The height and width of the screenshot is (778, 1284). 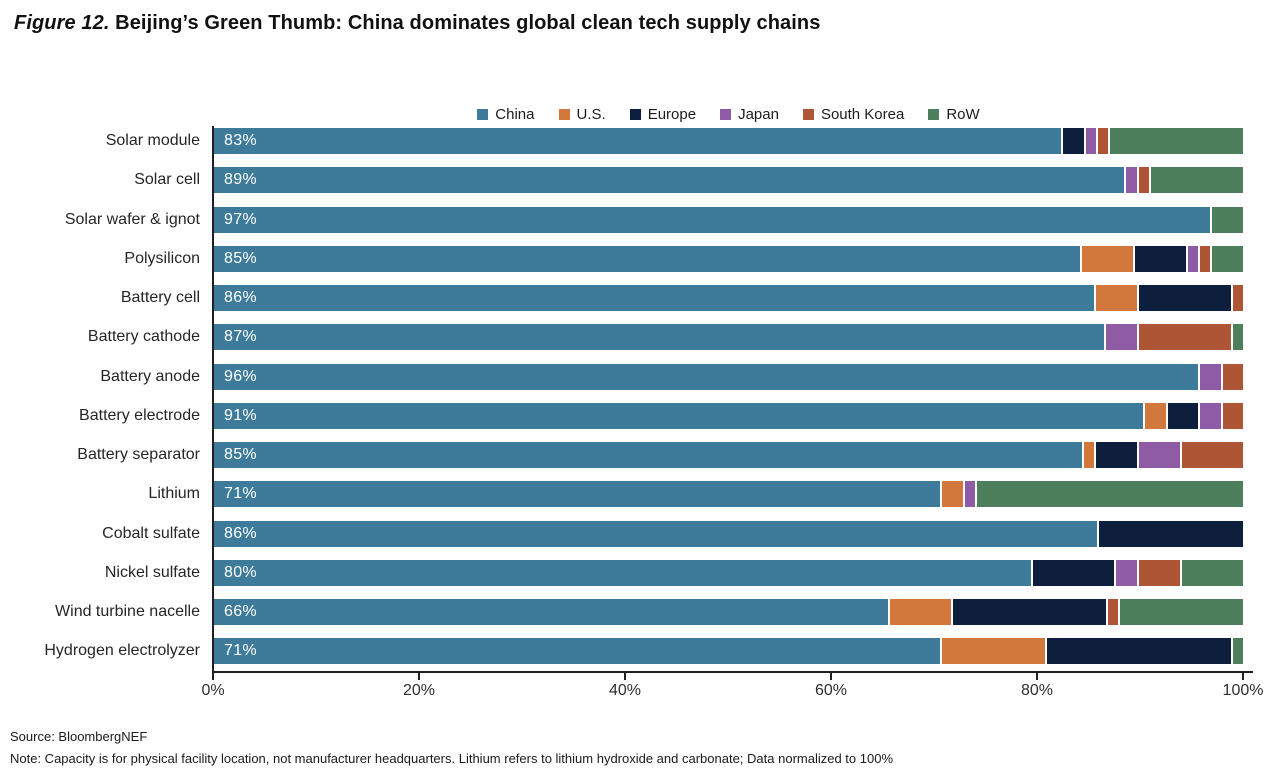 I want to click on row-legend-swatch, so click(x=934, y=114).